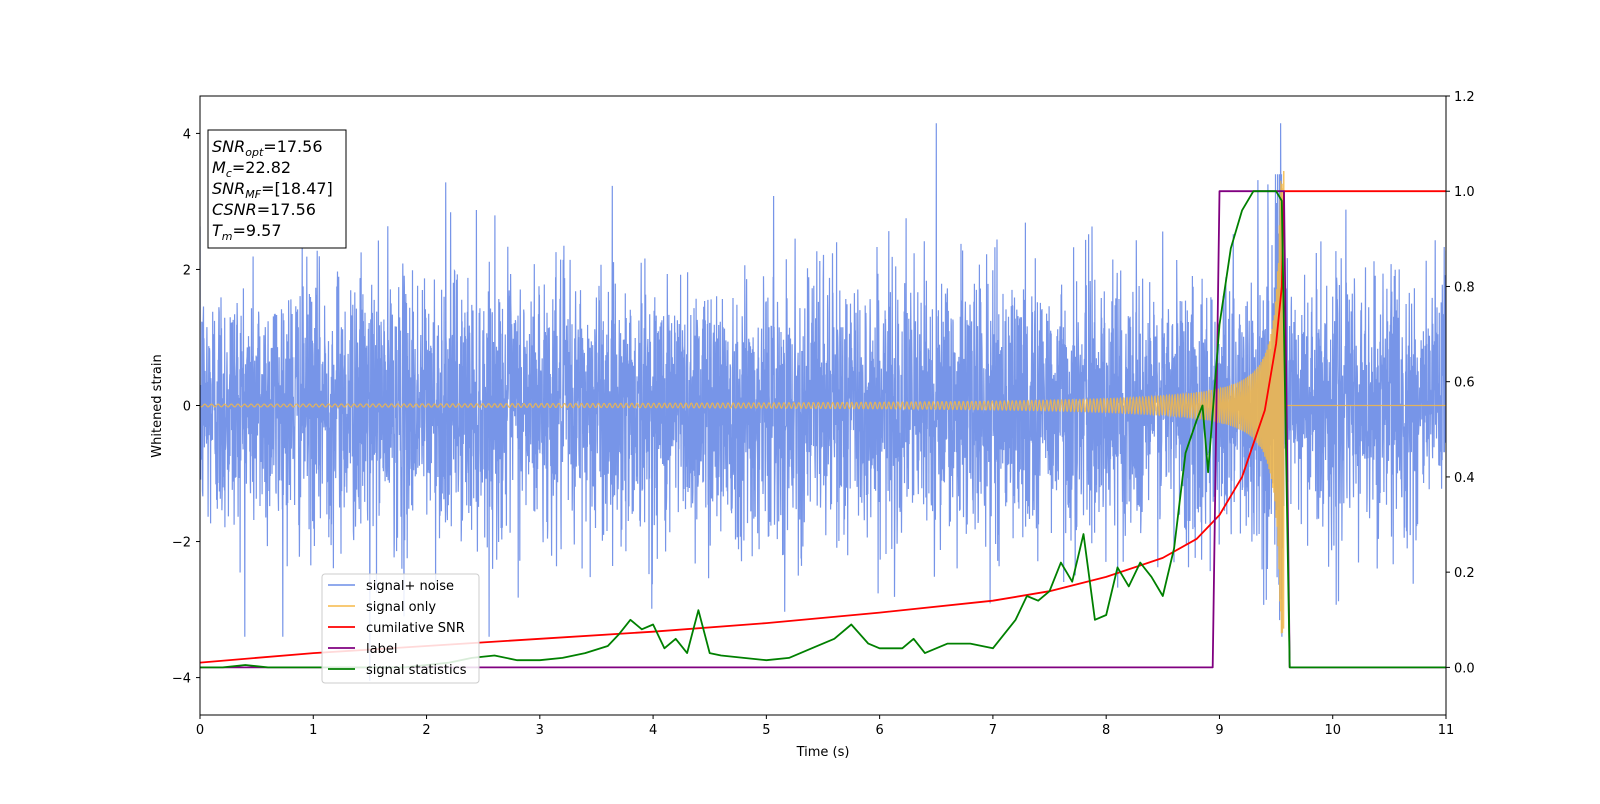 This screenshot has height=804, width=1600. What do you see at coordinates (1464, 573) in the screenshot?
I see `y-right-tick-label: 0.2` at bounding box center [1464, 573].